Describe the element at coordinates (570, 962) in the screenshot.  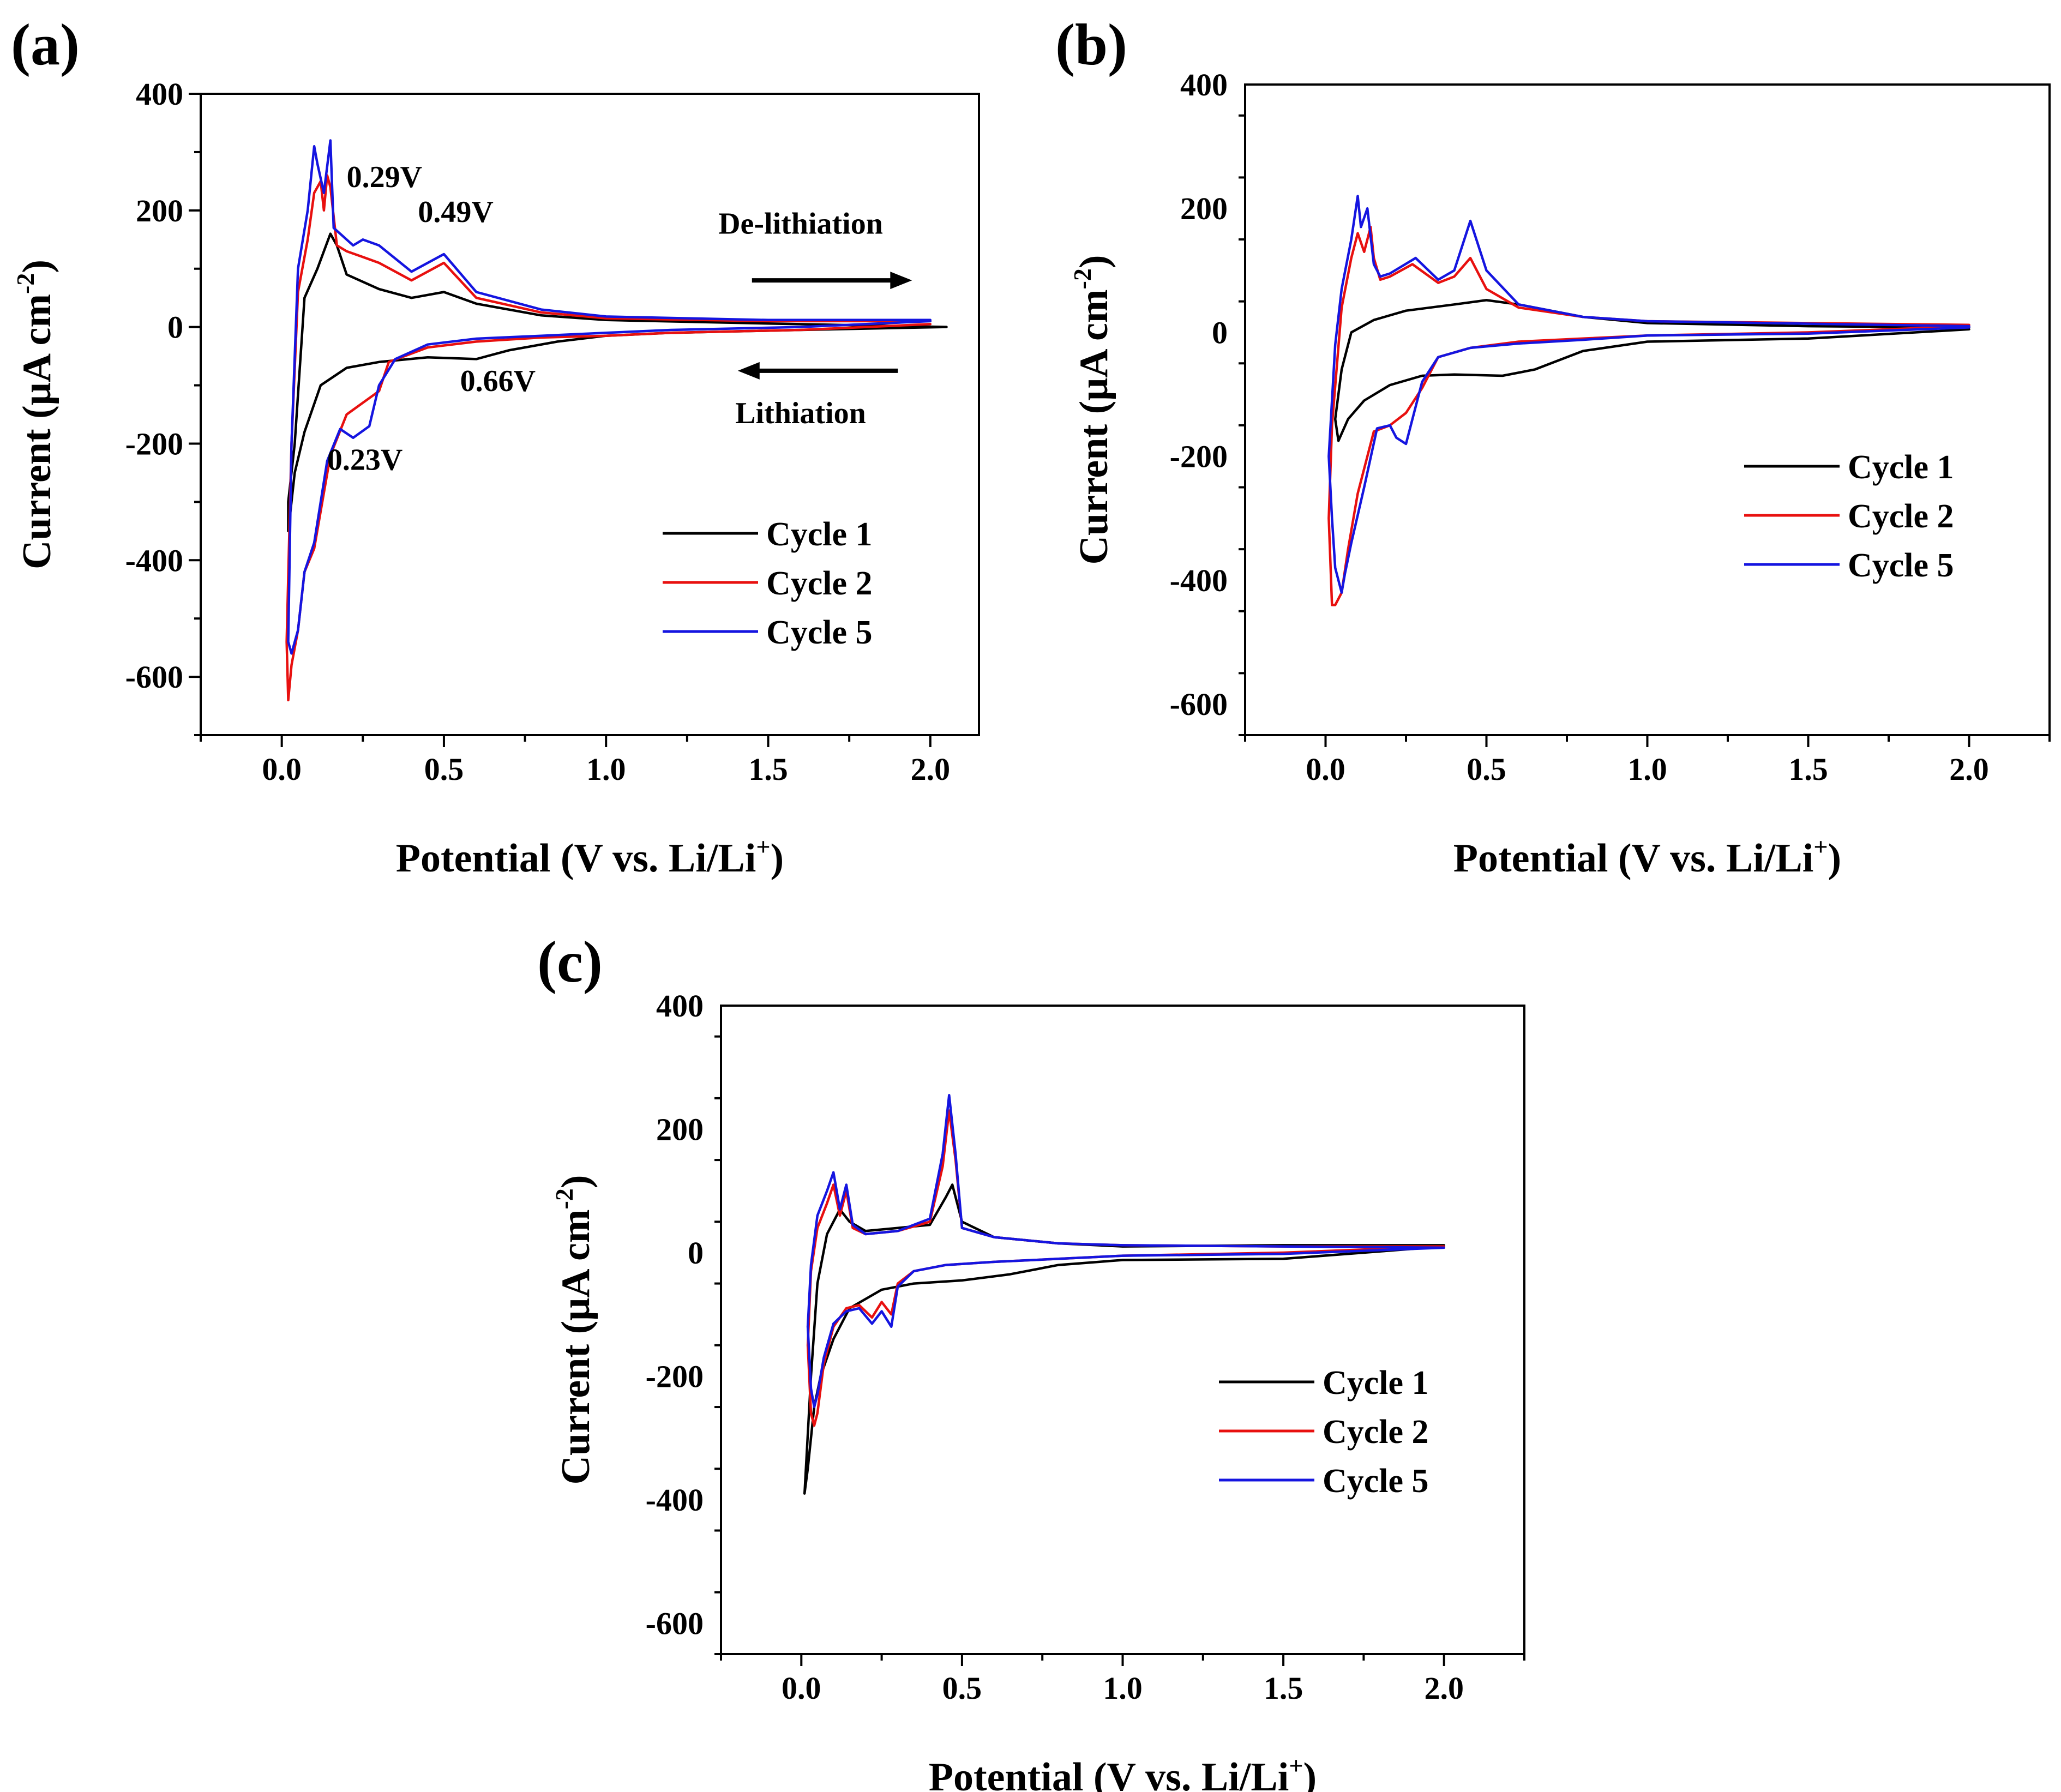
I see `panel-label: (c)` at that location.